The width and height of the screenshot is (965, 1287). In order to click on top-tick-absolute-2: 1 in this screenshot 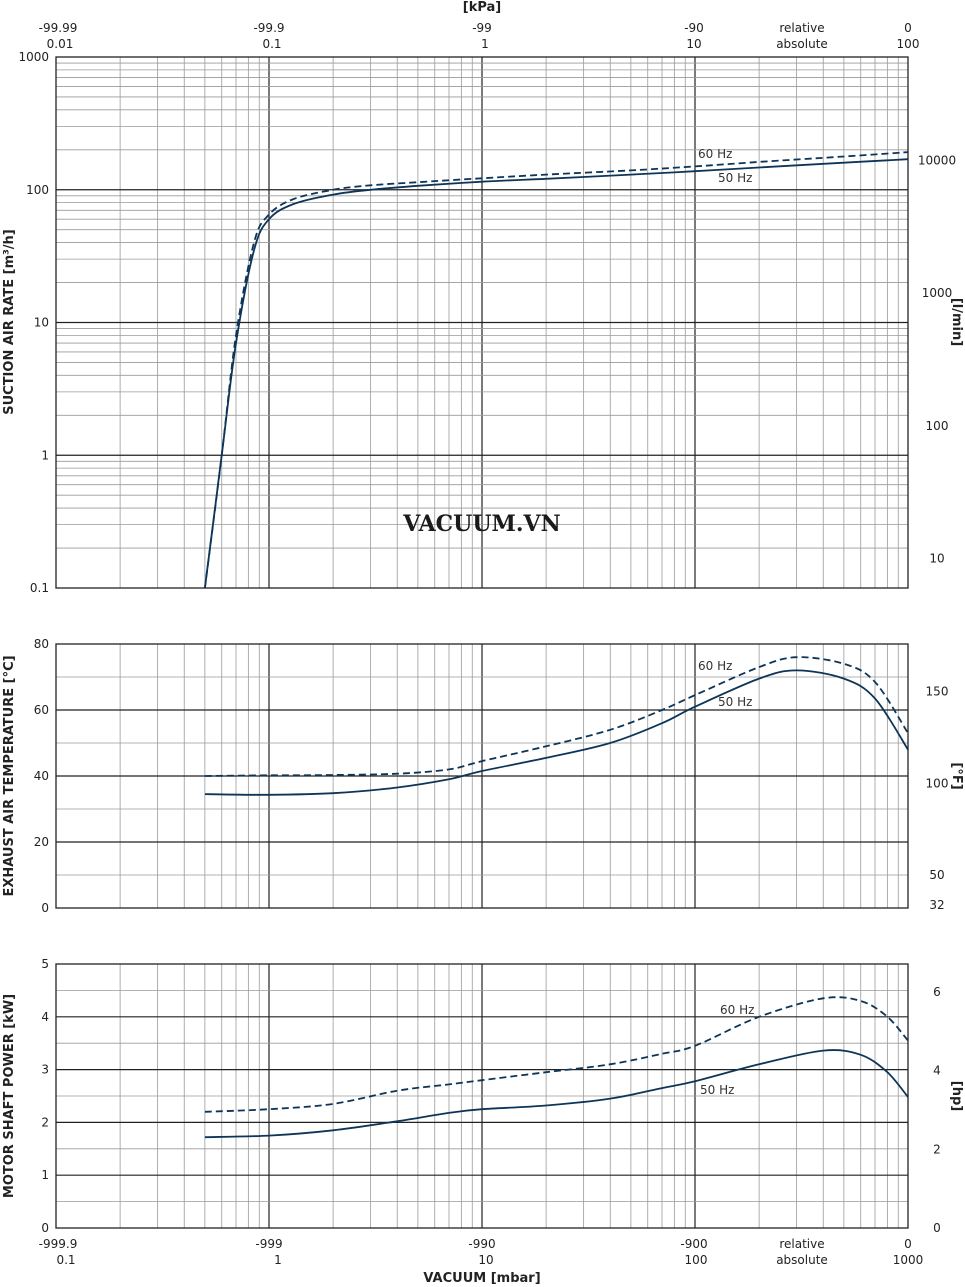, I will do `click(485, 44)`.